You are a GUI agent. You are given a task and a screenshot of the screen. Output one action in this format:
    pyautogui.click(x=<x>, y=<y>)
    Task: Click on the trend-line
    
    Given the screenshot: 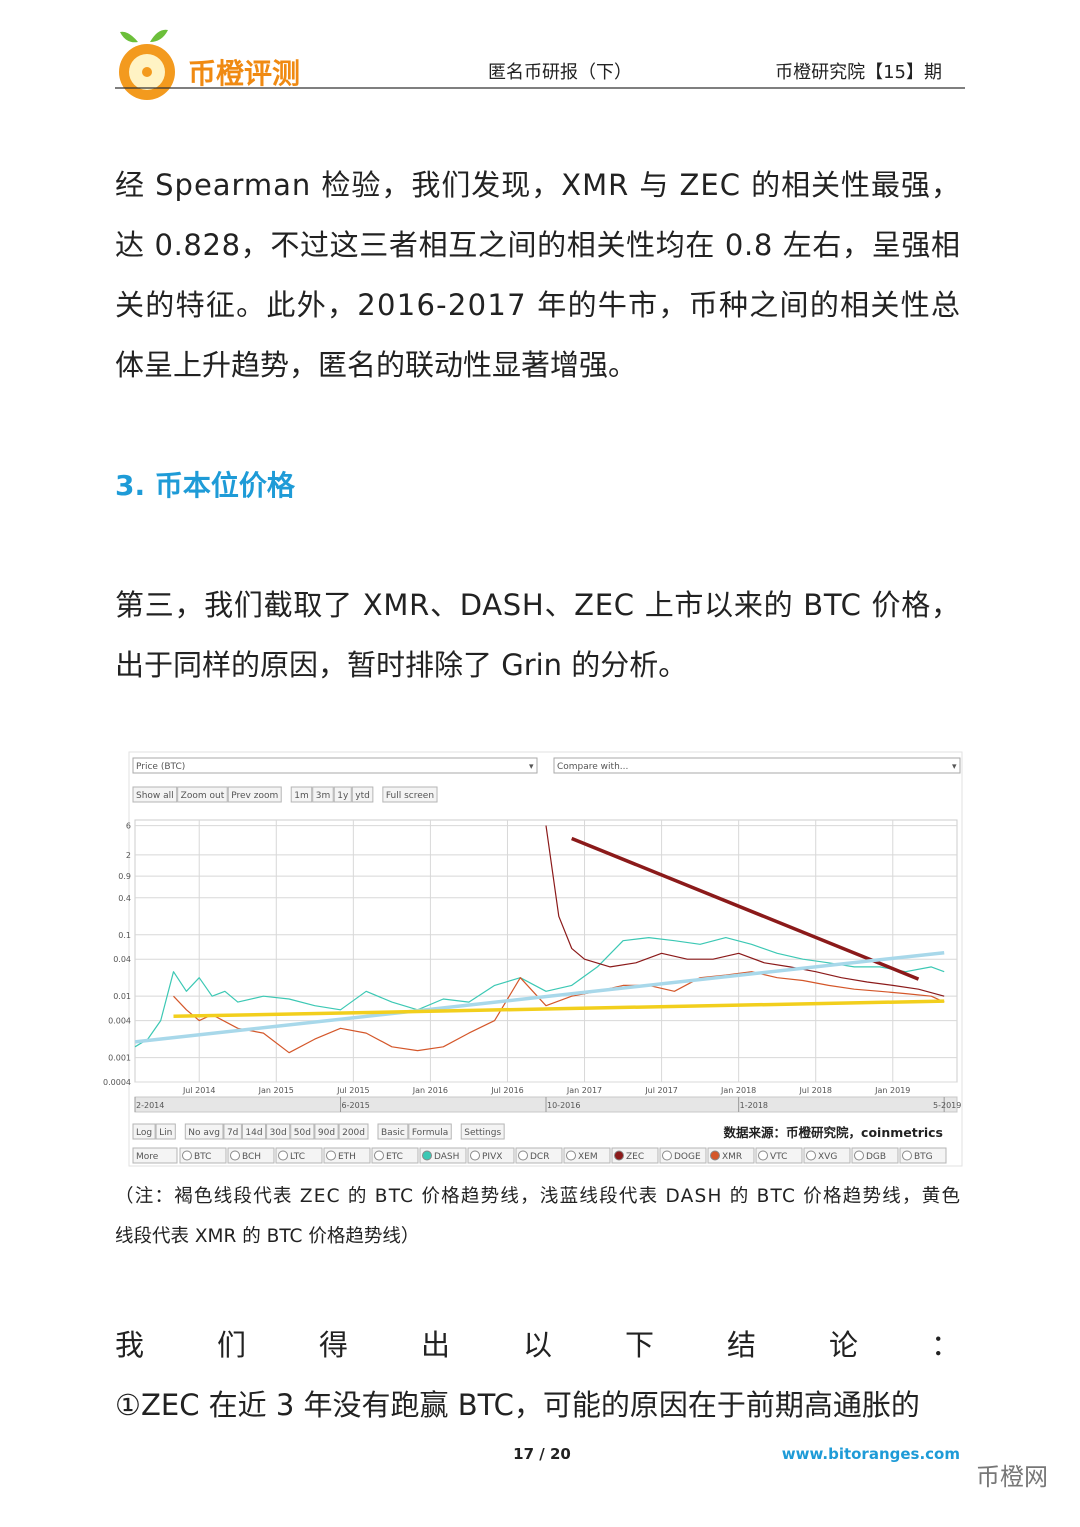 What is the action you would take?
    pyautogui.click(x=745, y=908)
    